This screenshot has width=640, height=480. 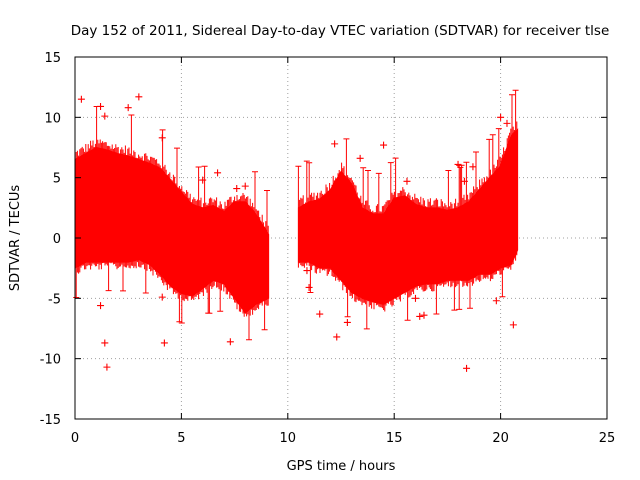 What do you see at coordinates (50, 360) in the screenshot?
I see `y-tick-label: -10` at bounding box center [50, 360].